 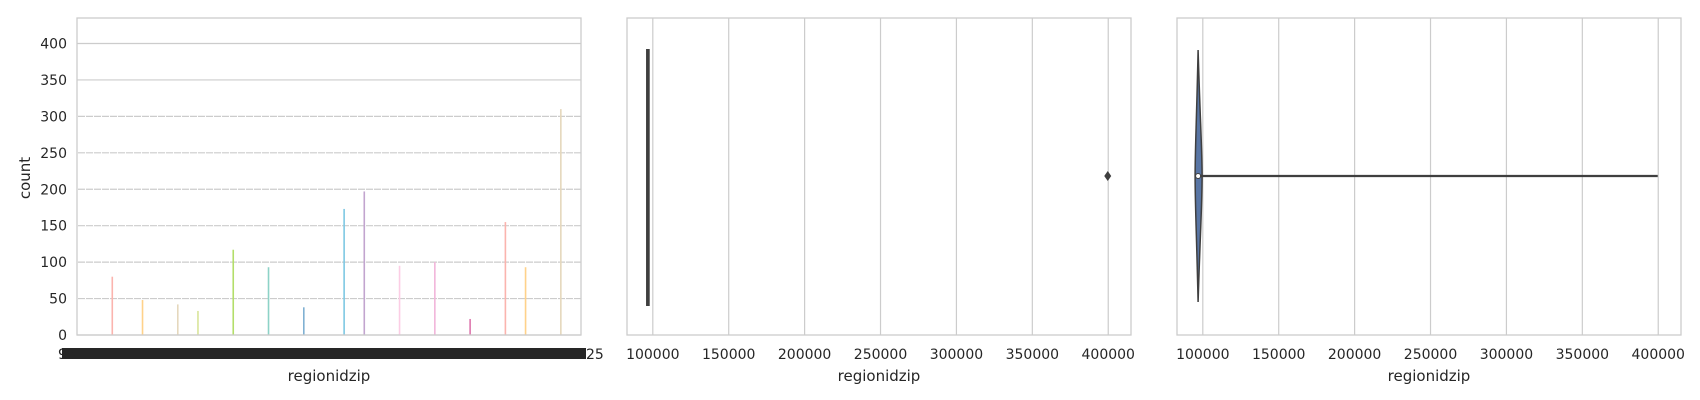 I want to click on count-y-tick-label: 0, so click(x=62, y=336).